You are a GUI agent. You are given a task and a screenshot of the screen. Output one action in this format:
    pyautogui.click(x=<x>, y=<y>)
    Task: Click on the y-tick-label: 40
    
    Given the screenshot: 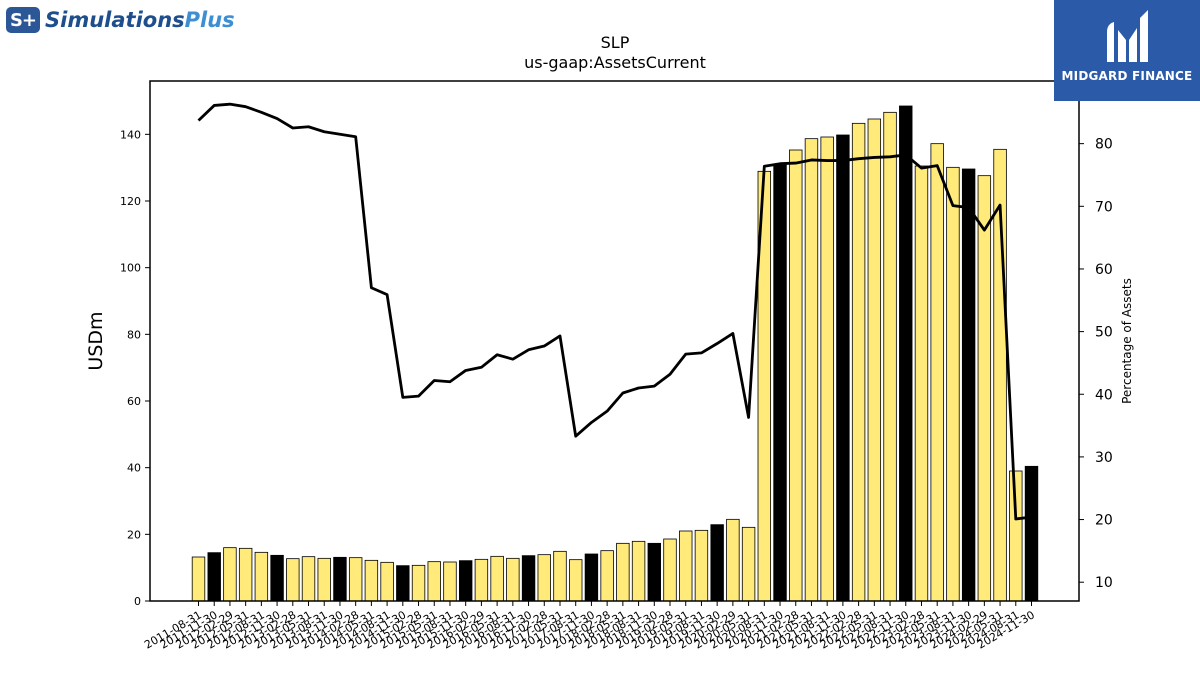 What is the action you would take?
    pyautogui.click(x=134, y=468)
    